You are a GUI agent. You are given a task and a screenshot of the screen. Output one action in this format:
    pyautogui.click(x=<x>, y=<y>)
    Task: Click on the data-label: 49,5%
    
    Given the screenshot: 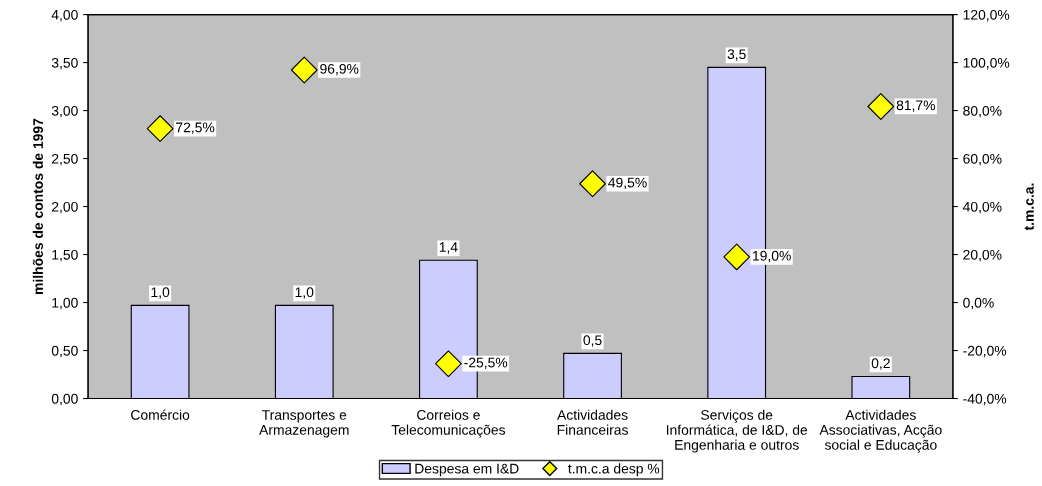 What is the action you would take?
    pyautogui.click(x=627, y=183)
    